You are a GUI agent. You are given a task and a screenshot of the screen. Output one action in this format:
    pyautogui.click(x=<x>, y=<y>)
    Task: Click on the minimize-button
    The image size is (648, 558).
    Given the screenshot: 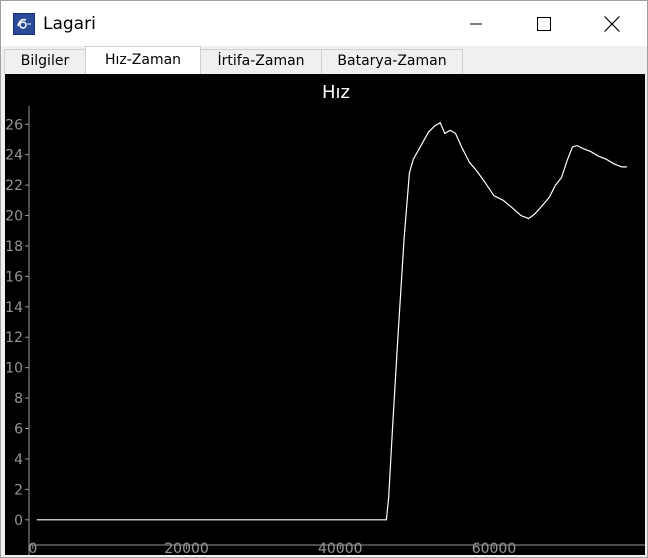 What is the action you would take?
    pyautogui.click(x=476, y=23)
    